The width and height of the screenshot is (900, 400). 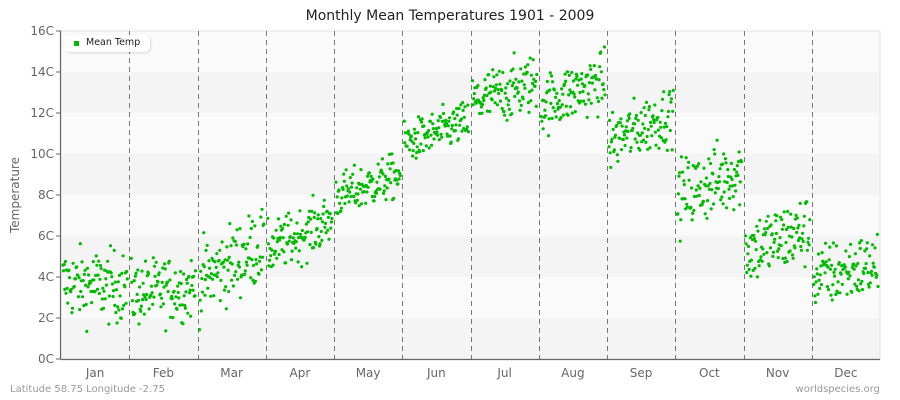 What do you see at coordinates (470, 215) in the screenshot?
I see `grid-band` at bounding box center [470, 215].